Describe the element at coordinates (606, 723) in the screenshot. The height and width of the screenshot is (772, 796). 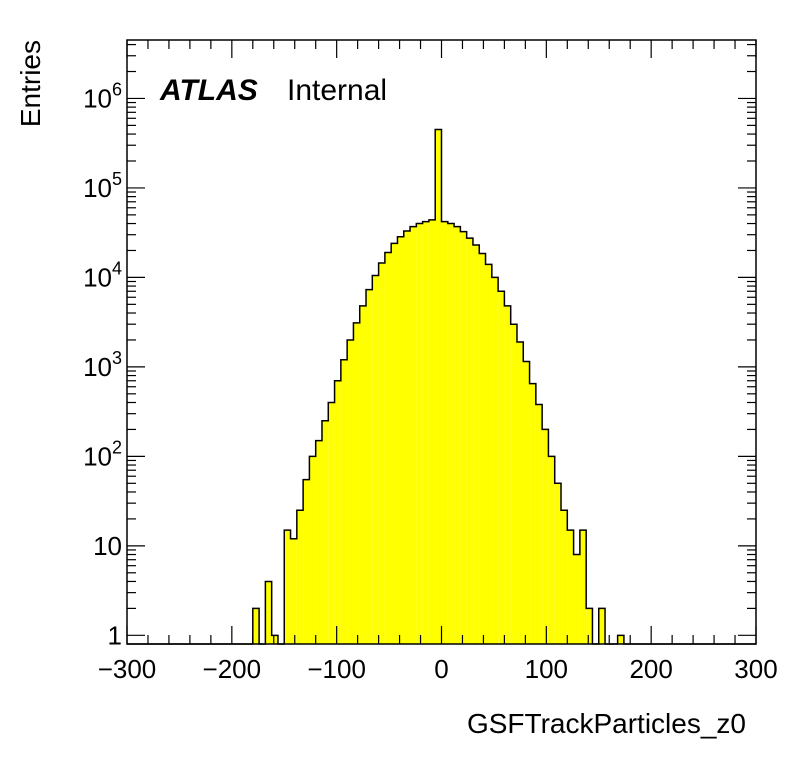
I see `x-axis-title: GSFTrackParticles_z0` at that location.